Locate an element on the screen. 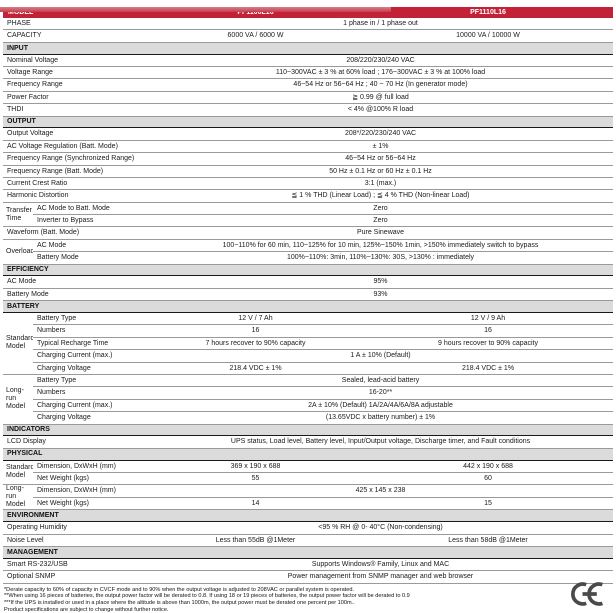 The width and height of the screenshot is (616, 613). row-label: Nominal Voltage is located at coordinates (75, 60).